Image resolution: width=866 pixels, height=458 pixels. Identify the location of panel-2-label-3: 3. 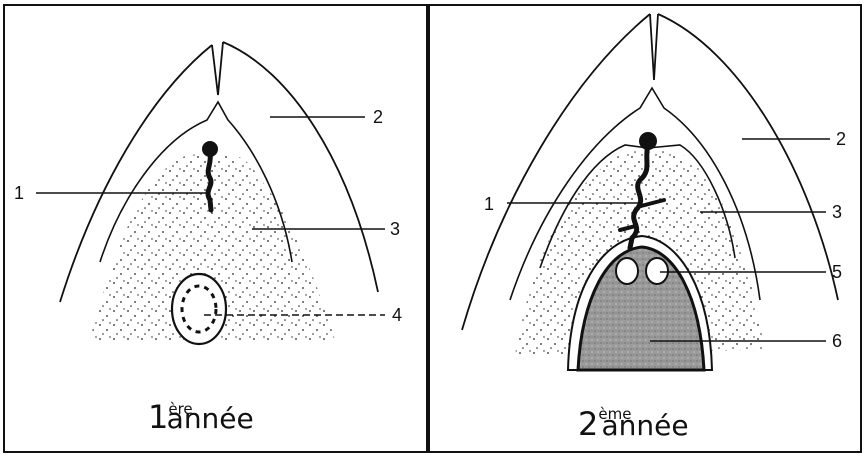
(837, 212).